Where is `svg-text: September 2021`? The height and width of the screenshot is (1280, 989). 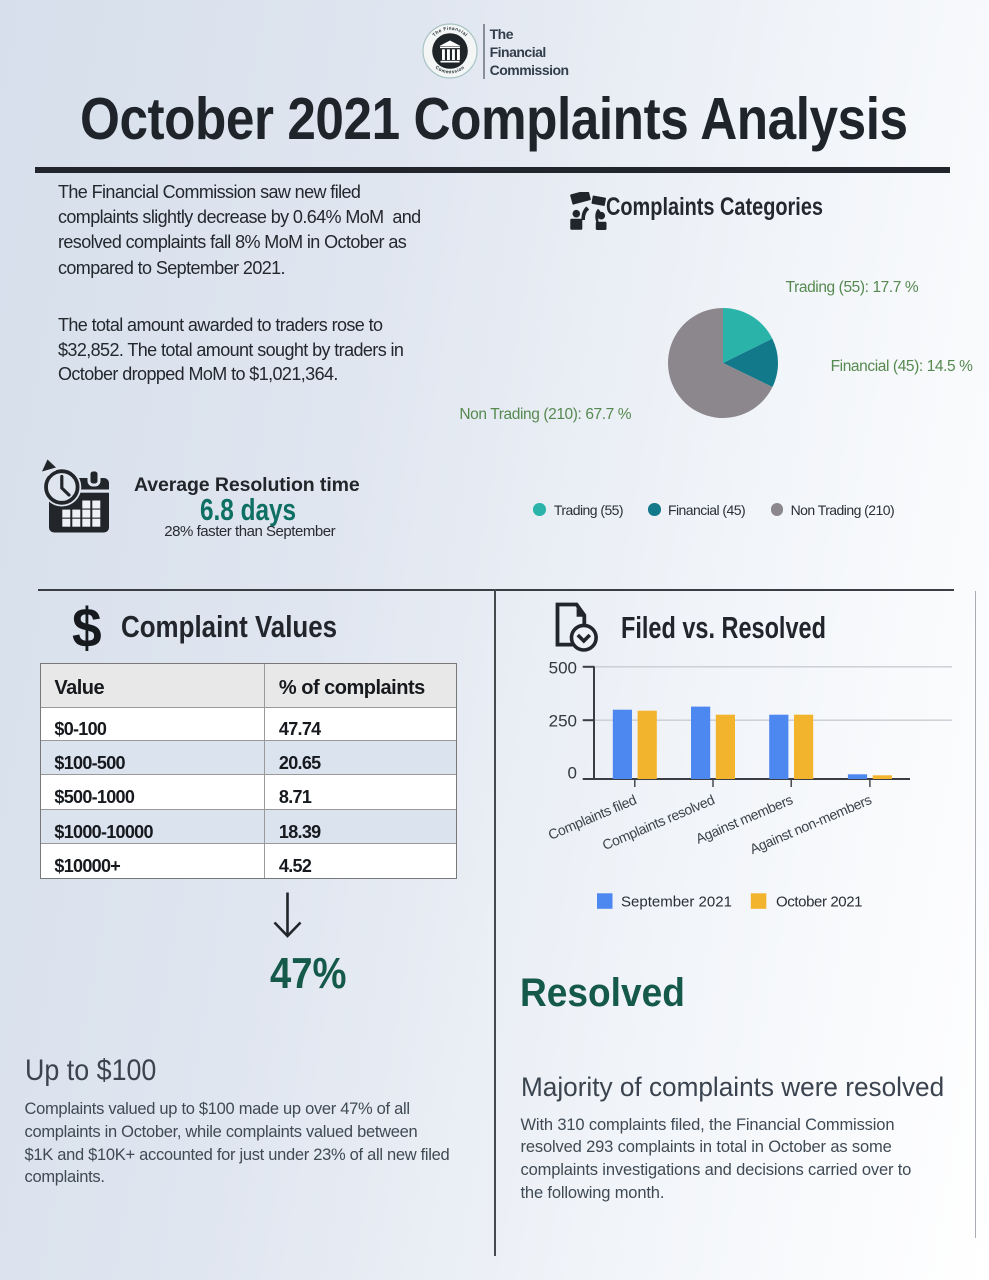
svg-text: September 2021 is located at coordinates (676, 902).